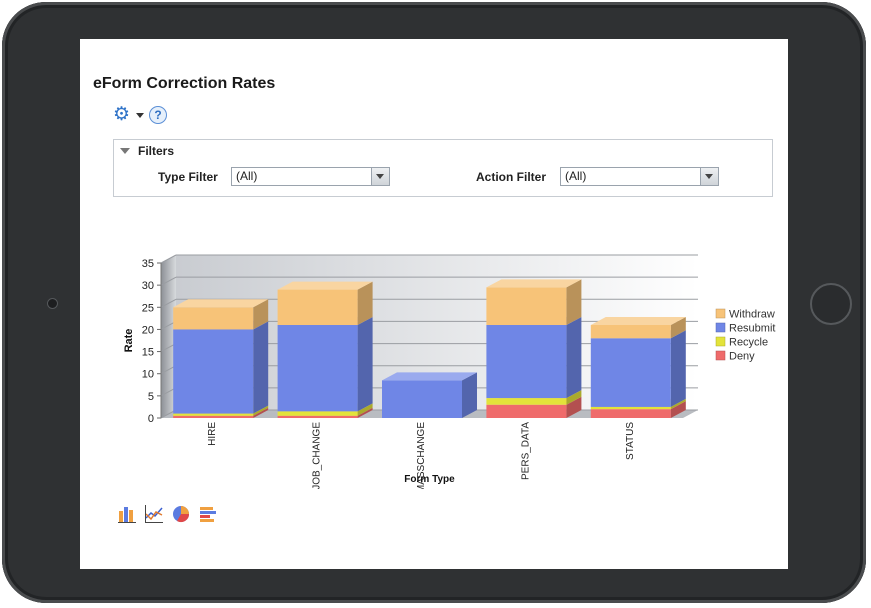 The image size is (871, 608). What do you see at coordinates (534, 283) in the screenshot?
I see `bar-pers_data-withdraw-top` at bounding box center [534, 283].